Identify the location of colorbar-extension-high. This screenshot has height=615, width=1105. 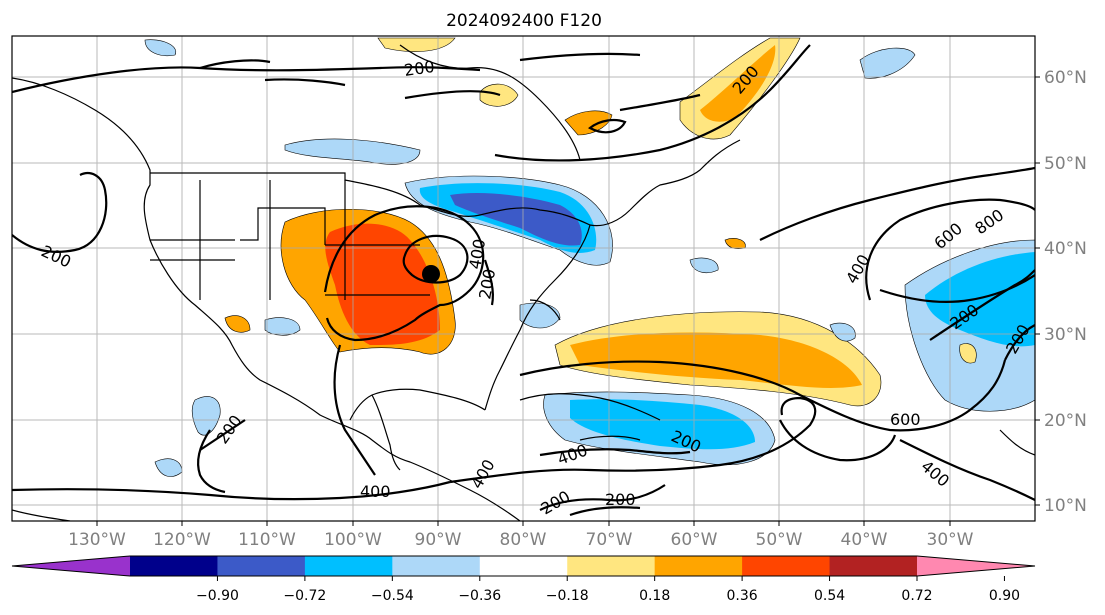
(976, 566).